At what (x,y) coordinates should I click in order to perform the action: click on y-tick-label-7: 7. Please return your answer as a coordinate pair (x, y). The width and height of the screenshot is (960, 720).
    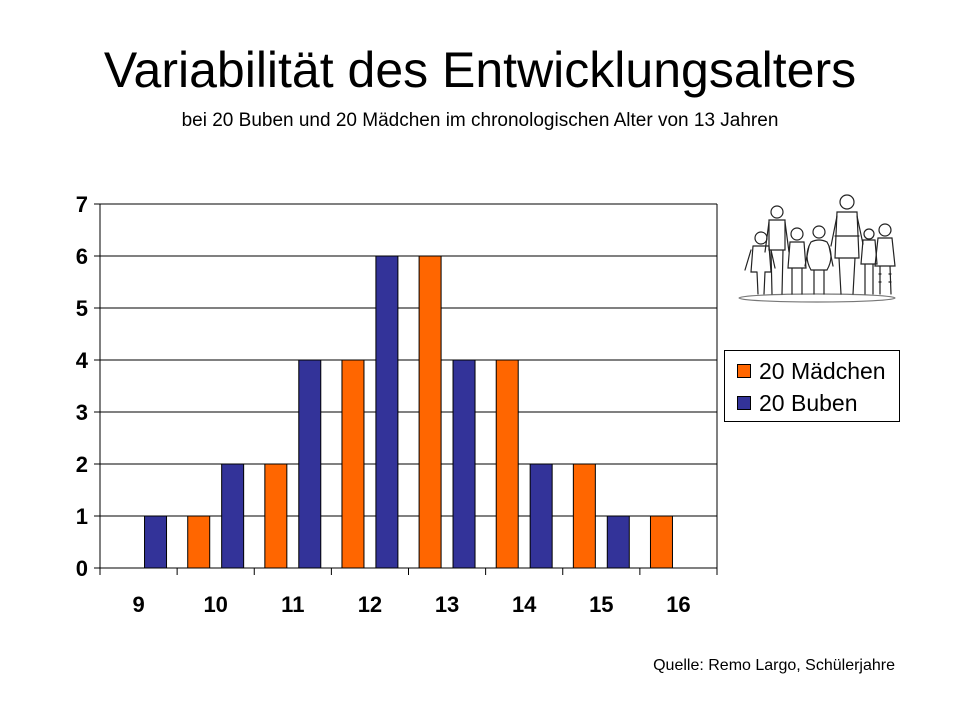
    Looking at the image, I should click on (82, 204).